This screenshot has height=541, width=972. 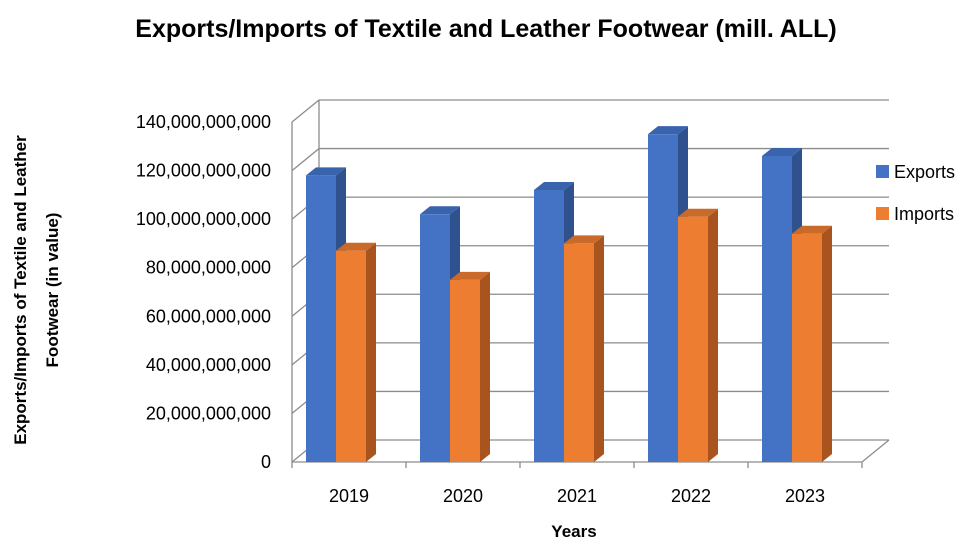 I want to click on legend-swatch-imports, so click(x=882, y=213).